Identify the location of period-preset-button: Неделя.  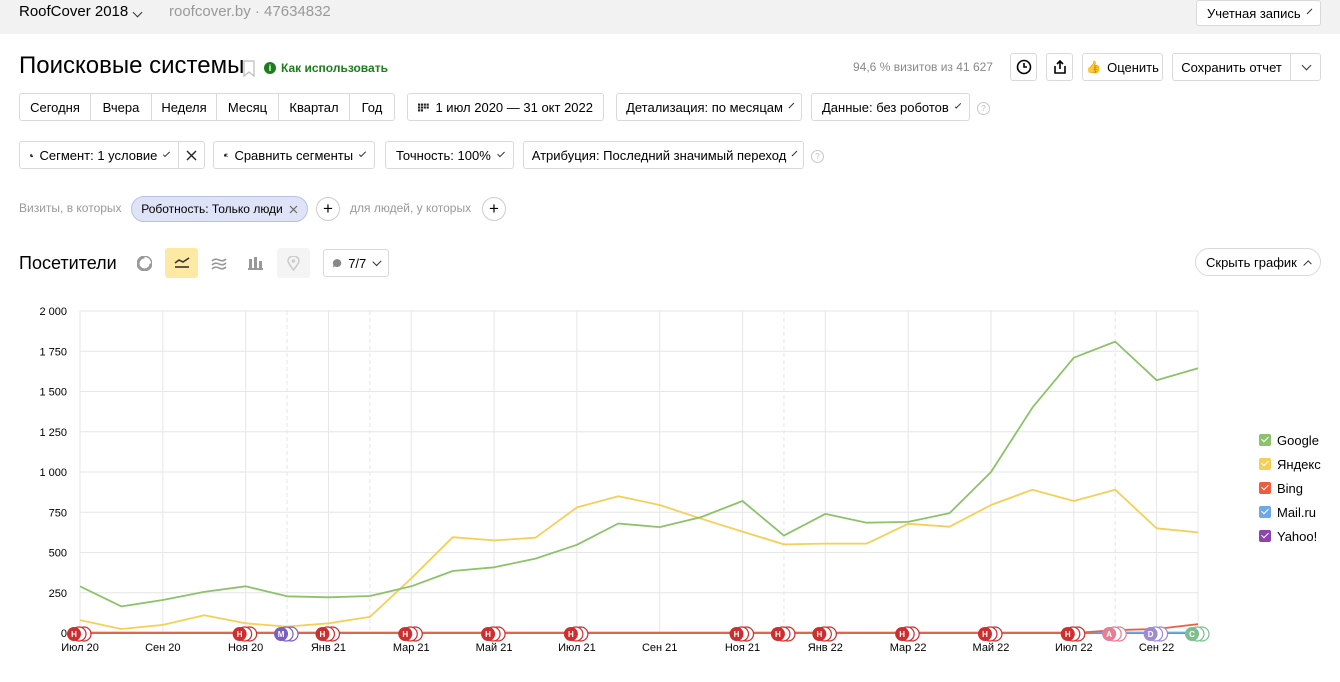
(184, 107).